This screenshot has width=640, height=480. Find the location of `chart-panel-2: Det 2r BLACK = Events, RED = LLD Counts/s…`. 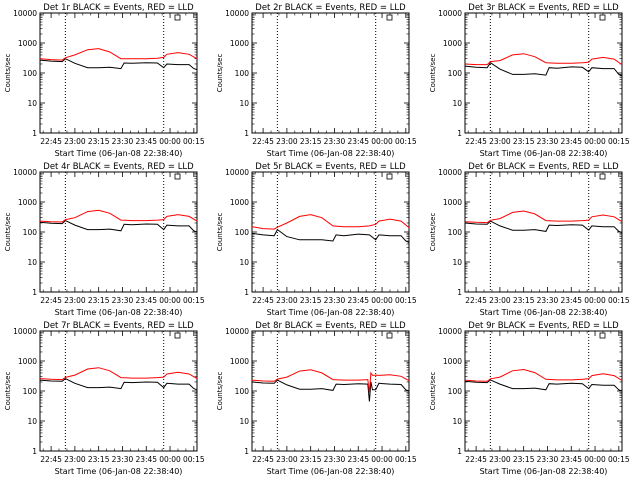

chart-panel-2: Det 2r BLACK = Events, RED = LLD Counts/s… is located at coordinates (316, 80).